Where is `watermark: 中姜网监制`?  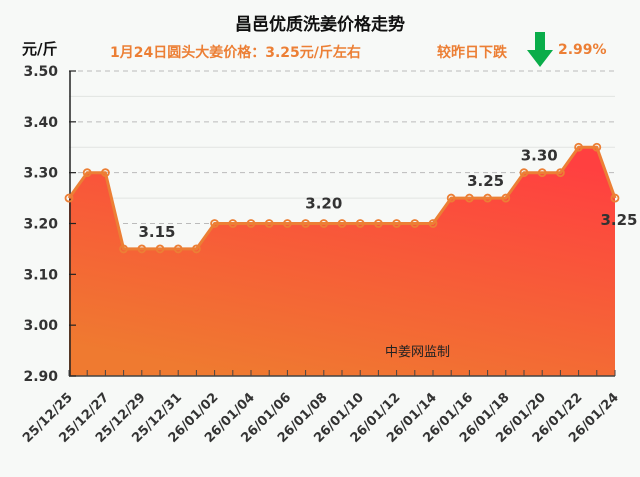 watermark: 中姜网监制 is located at coordinates (417, 352).